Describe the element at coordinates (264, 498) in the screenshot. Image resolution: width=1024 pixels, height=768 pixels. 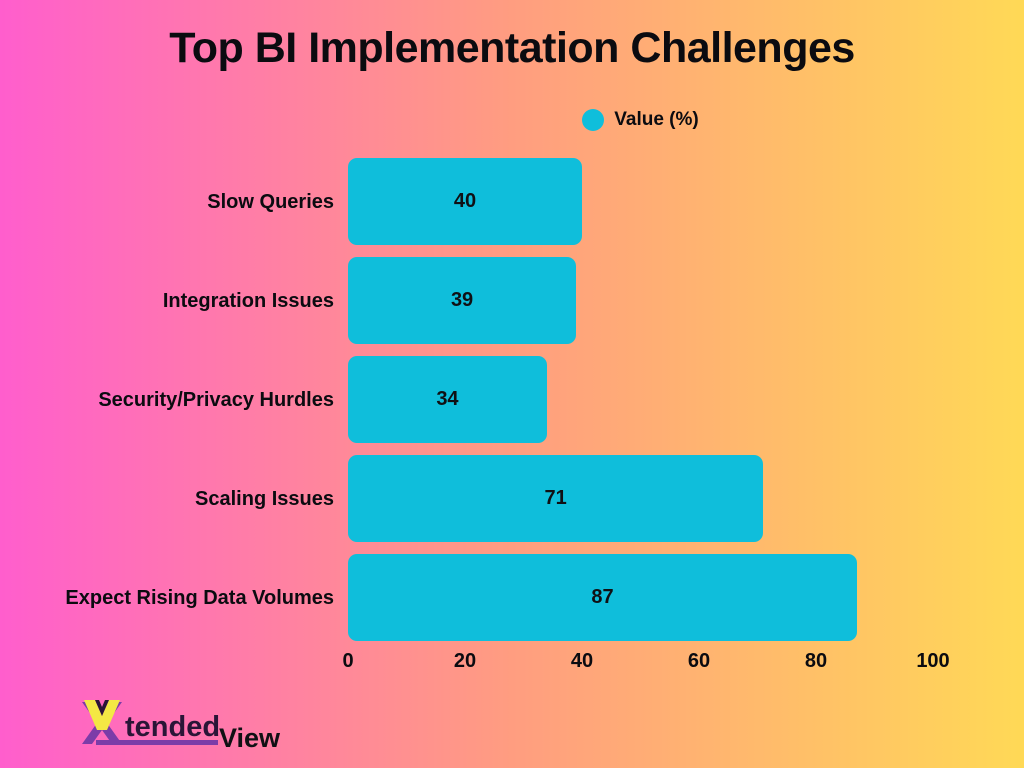
I see `category-label: Scaling Issues` at that location.